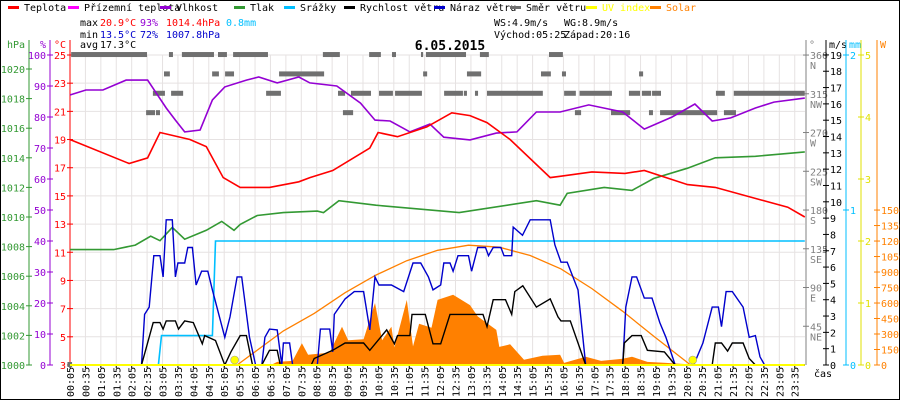  Describe the element at coordinates (234, 360) in the screenshot. I see `sun-marker` at that location.